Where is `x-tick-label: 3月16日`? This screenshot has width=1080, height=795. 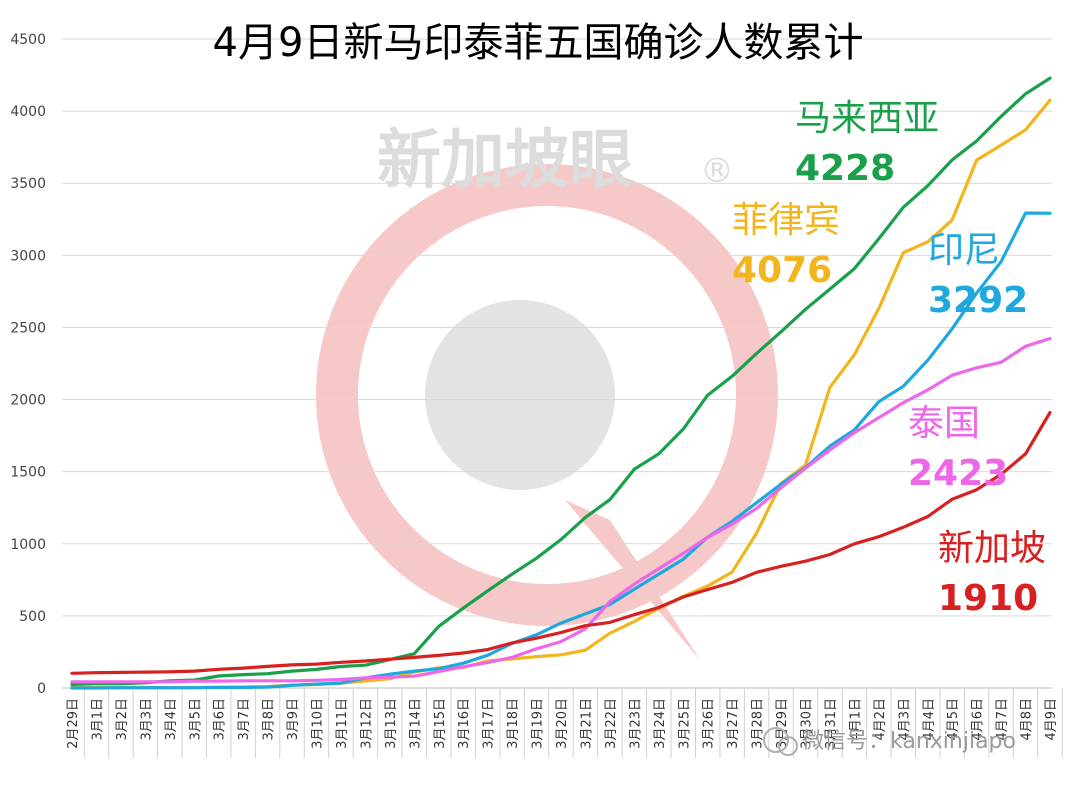 x-tick-label: 3月16日 is located at coordinates (464, 723).